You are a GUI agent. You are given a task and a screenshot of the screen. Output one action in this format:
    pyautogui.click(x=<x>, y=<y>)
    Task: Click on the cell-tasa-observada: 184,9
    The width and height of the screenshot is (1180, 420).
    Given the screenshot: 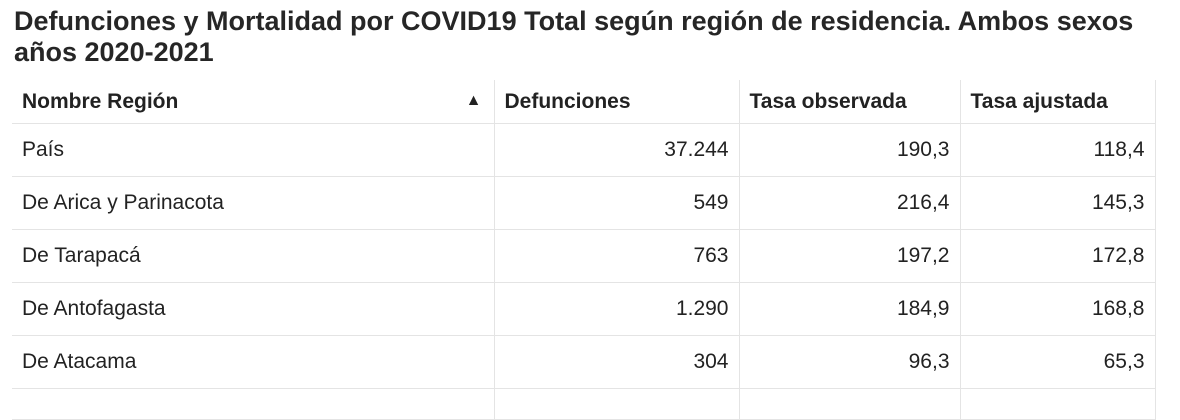 What is the action you would take?
    pyautogui.click(x=850, y=309)
    